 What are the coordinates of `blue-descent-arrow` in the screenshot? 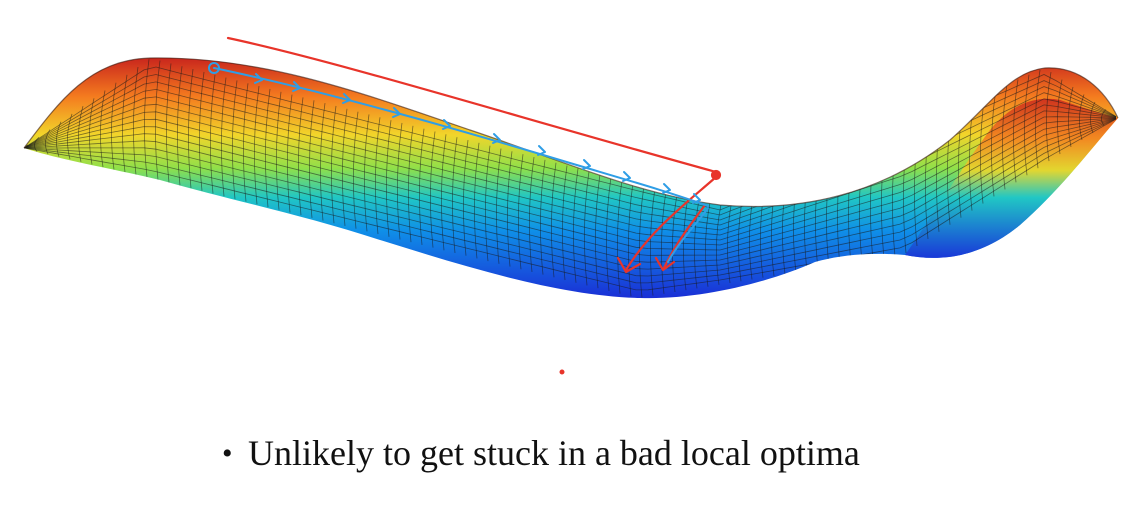 It's located at (688, 235).